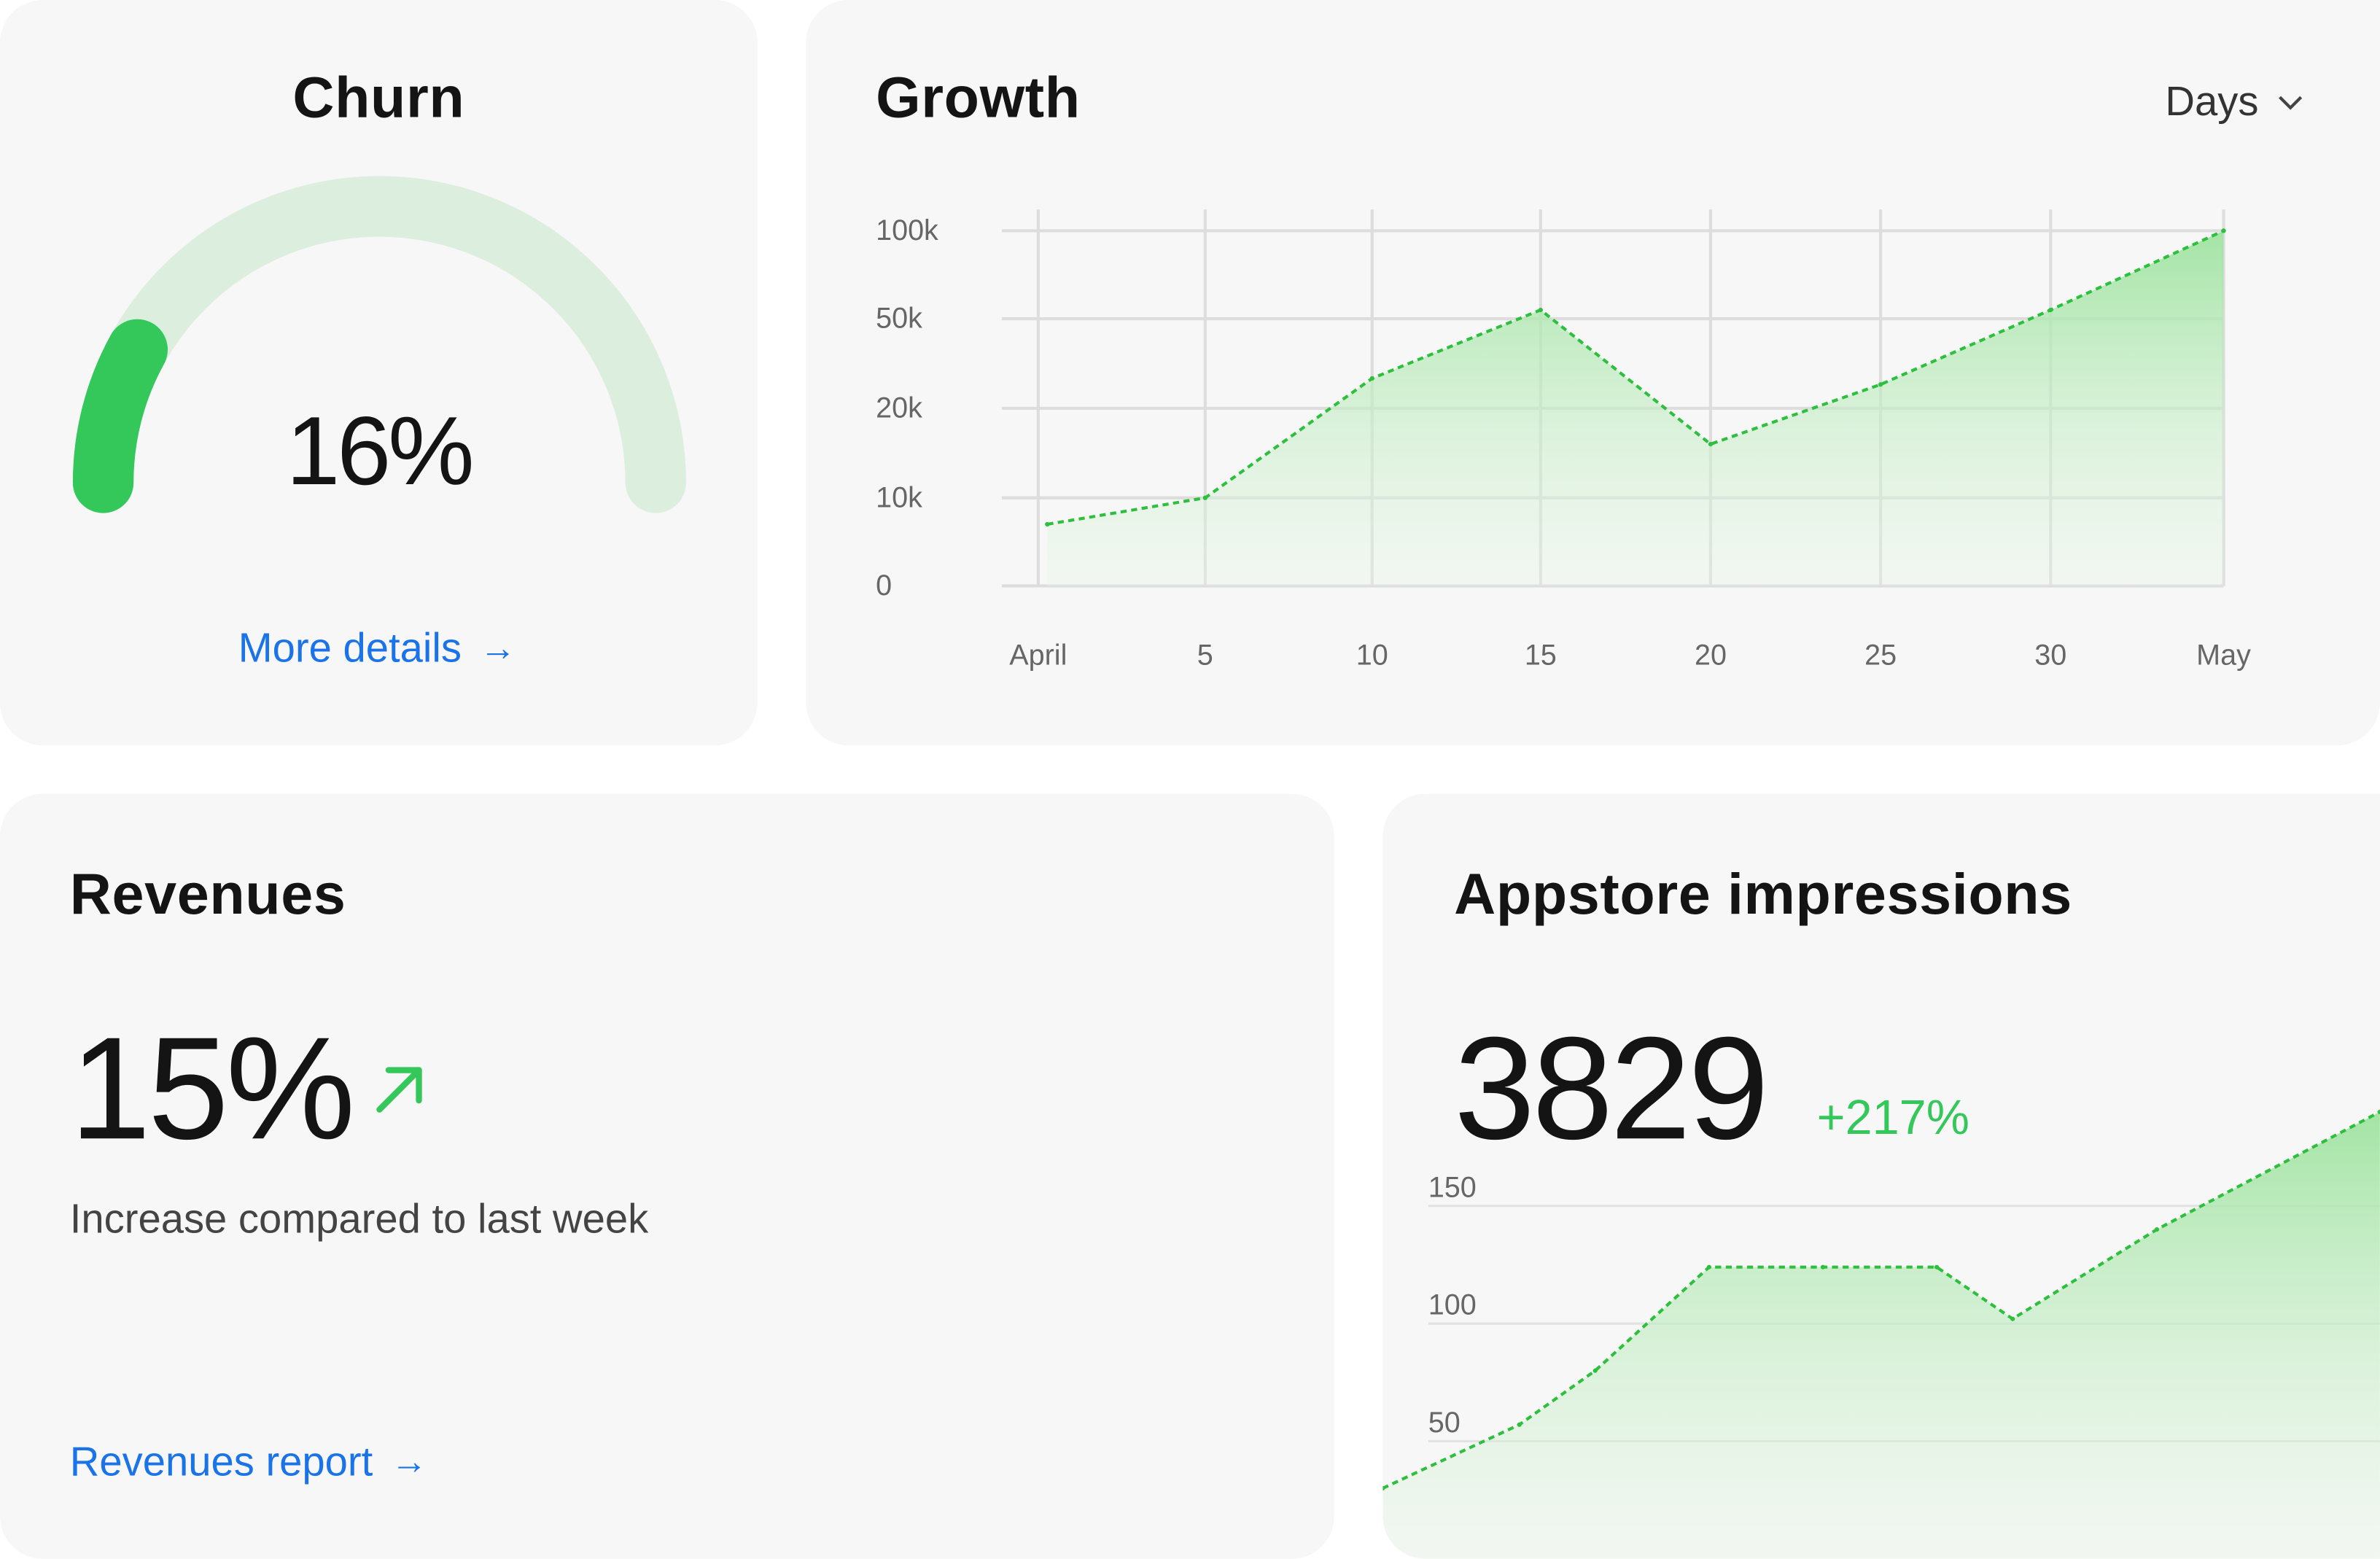  What do you see at coordinates (1611, 1089) in the screenshot?
I see `appstore-value: 3829` at bounding box center [1611, 1089].